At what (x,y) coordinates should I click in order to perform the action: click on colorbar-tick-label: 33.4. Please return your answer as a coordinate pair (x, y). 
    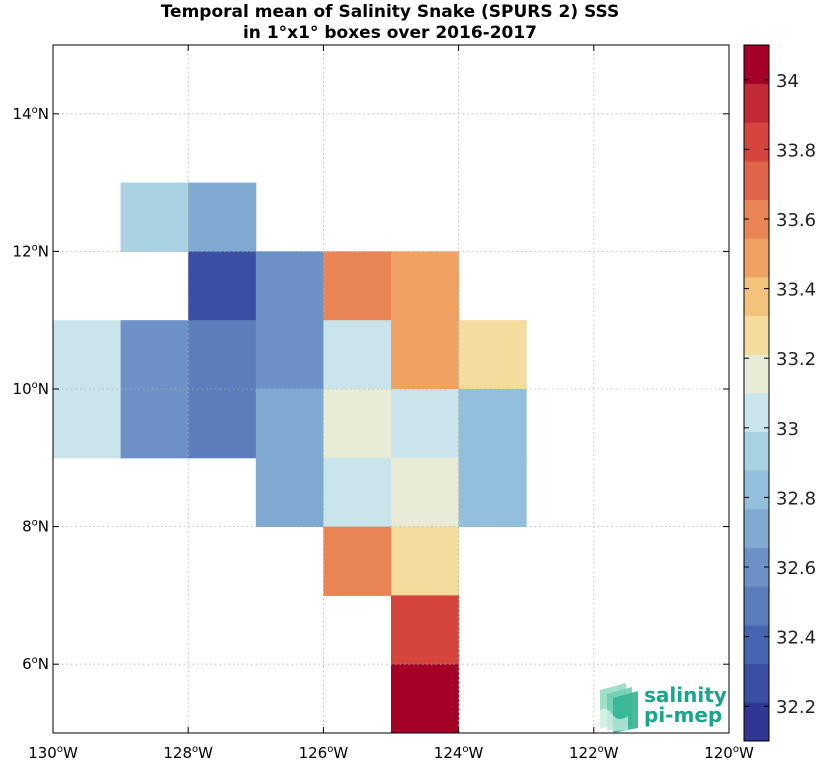
    Looking at the image, I should click on (796, 290).